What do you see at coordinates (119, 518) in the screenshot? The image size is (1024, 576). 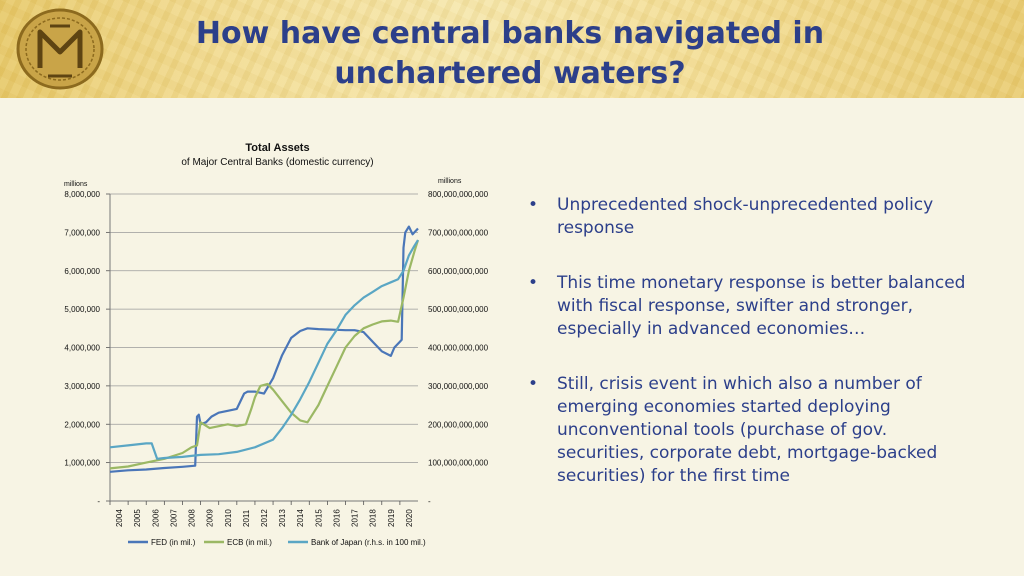 I see `x-tick-label: 2004` at bounding box center [119, 518].